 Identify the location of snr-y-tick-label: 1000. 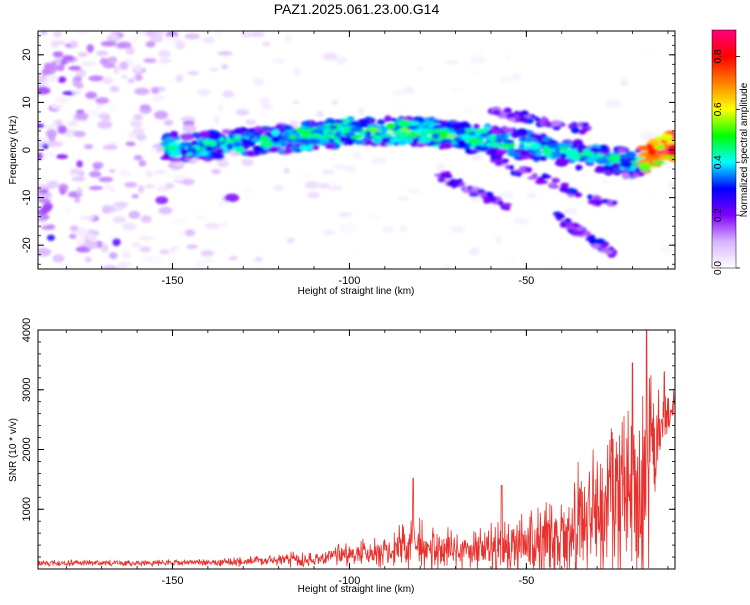
(27, 509).